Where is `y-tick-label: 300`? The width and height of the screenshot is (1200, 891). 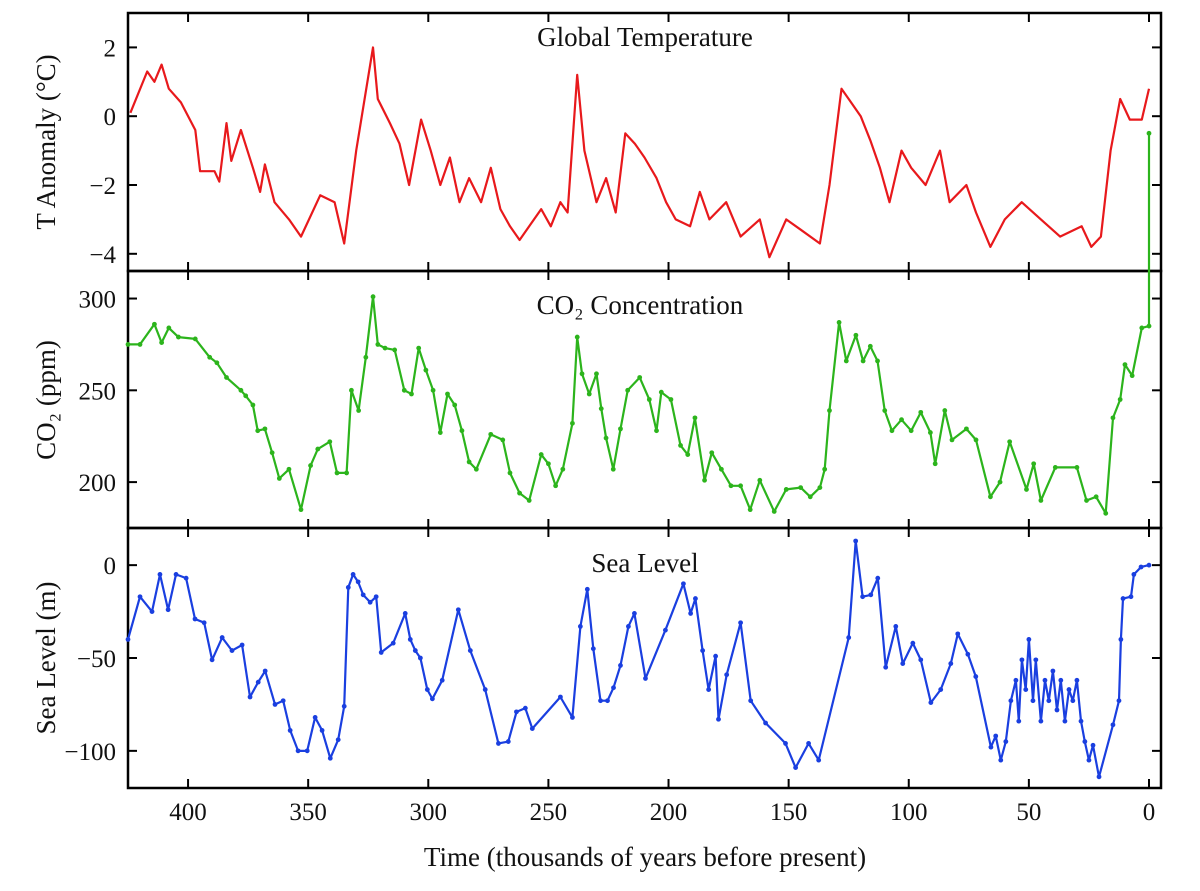
y-tick-label: 300 is located at coordinates (98, 300).